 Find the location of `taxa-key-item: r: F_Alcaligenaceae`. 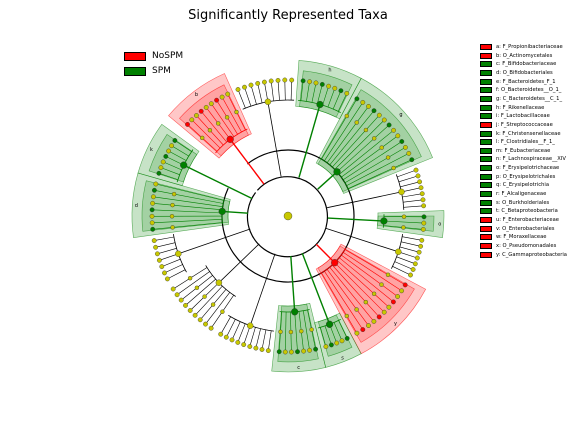

taxa-key-item: r: F_Alcaligenaceae is located at coordinates (513, 194).